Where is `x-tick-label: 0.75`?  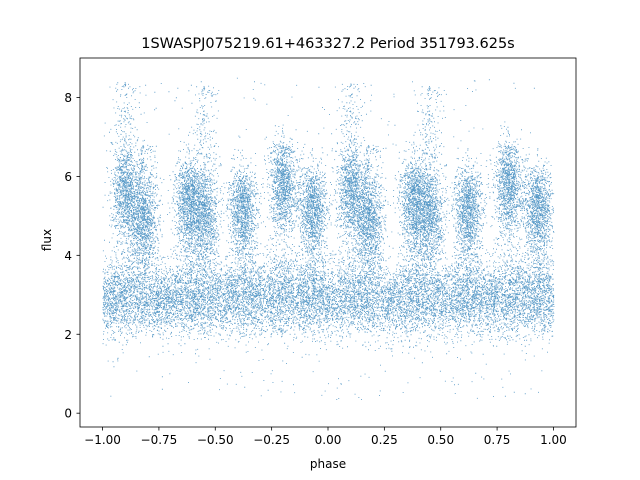 x-tick-label: 0.75 is located at coordinates (497, 440).